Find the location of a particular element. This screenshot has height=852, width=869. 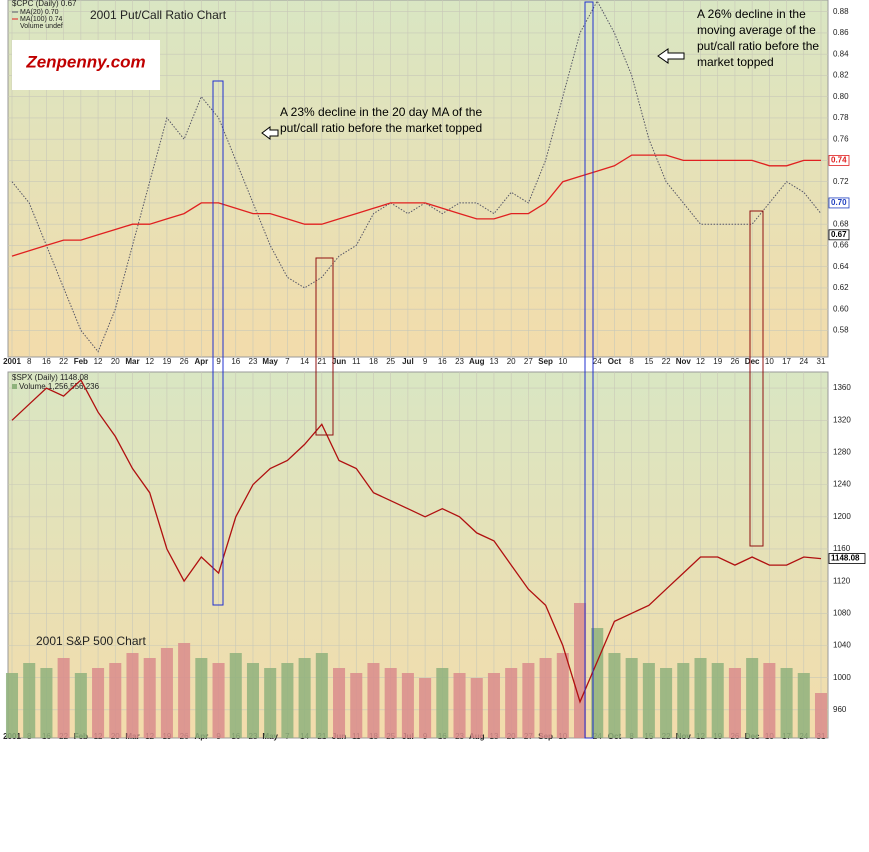

value-marker-label: 0.67 is located at coordinates (839, 234).